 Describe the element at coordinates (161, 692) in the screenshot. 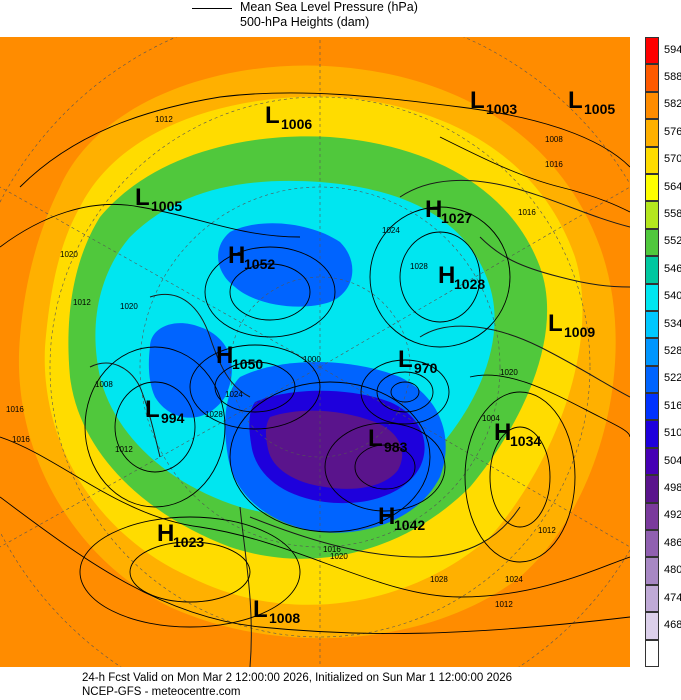

I see `source-credit-text: NCEP-GFS - meteocentre.com` at that location.